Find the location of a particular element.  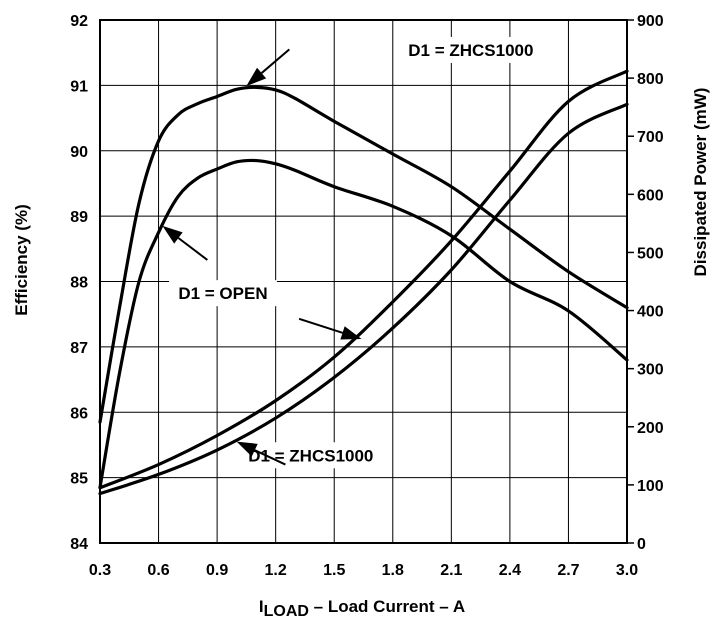

x-axis-title-rest: – Load Current – A is located at coordinates (387, 606).